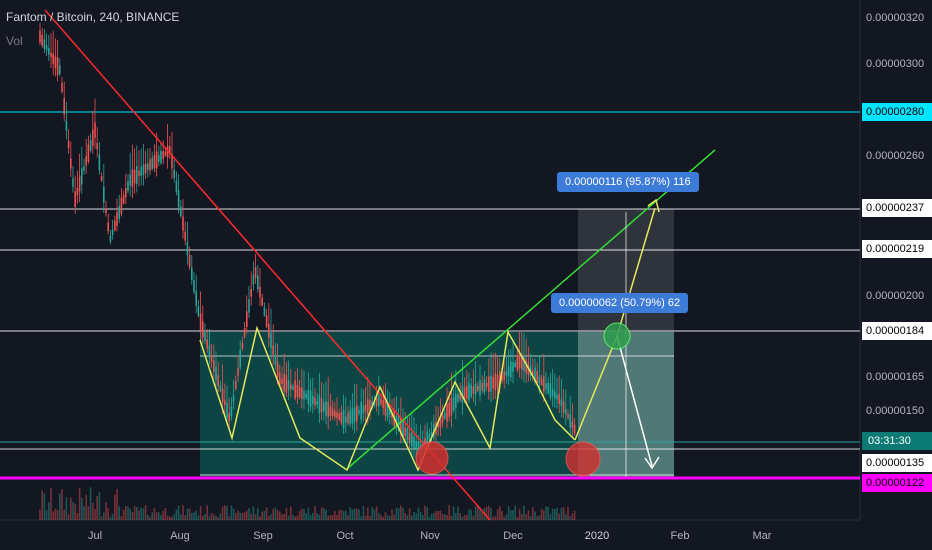  What do you see at coordinates (620, 303) in the screenshot?
I see `measure-badge-lower: 0.00000062 (50.79%) 62` at bounding box center [620, 303].